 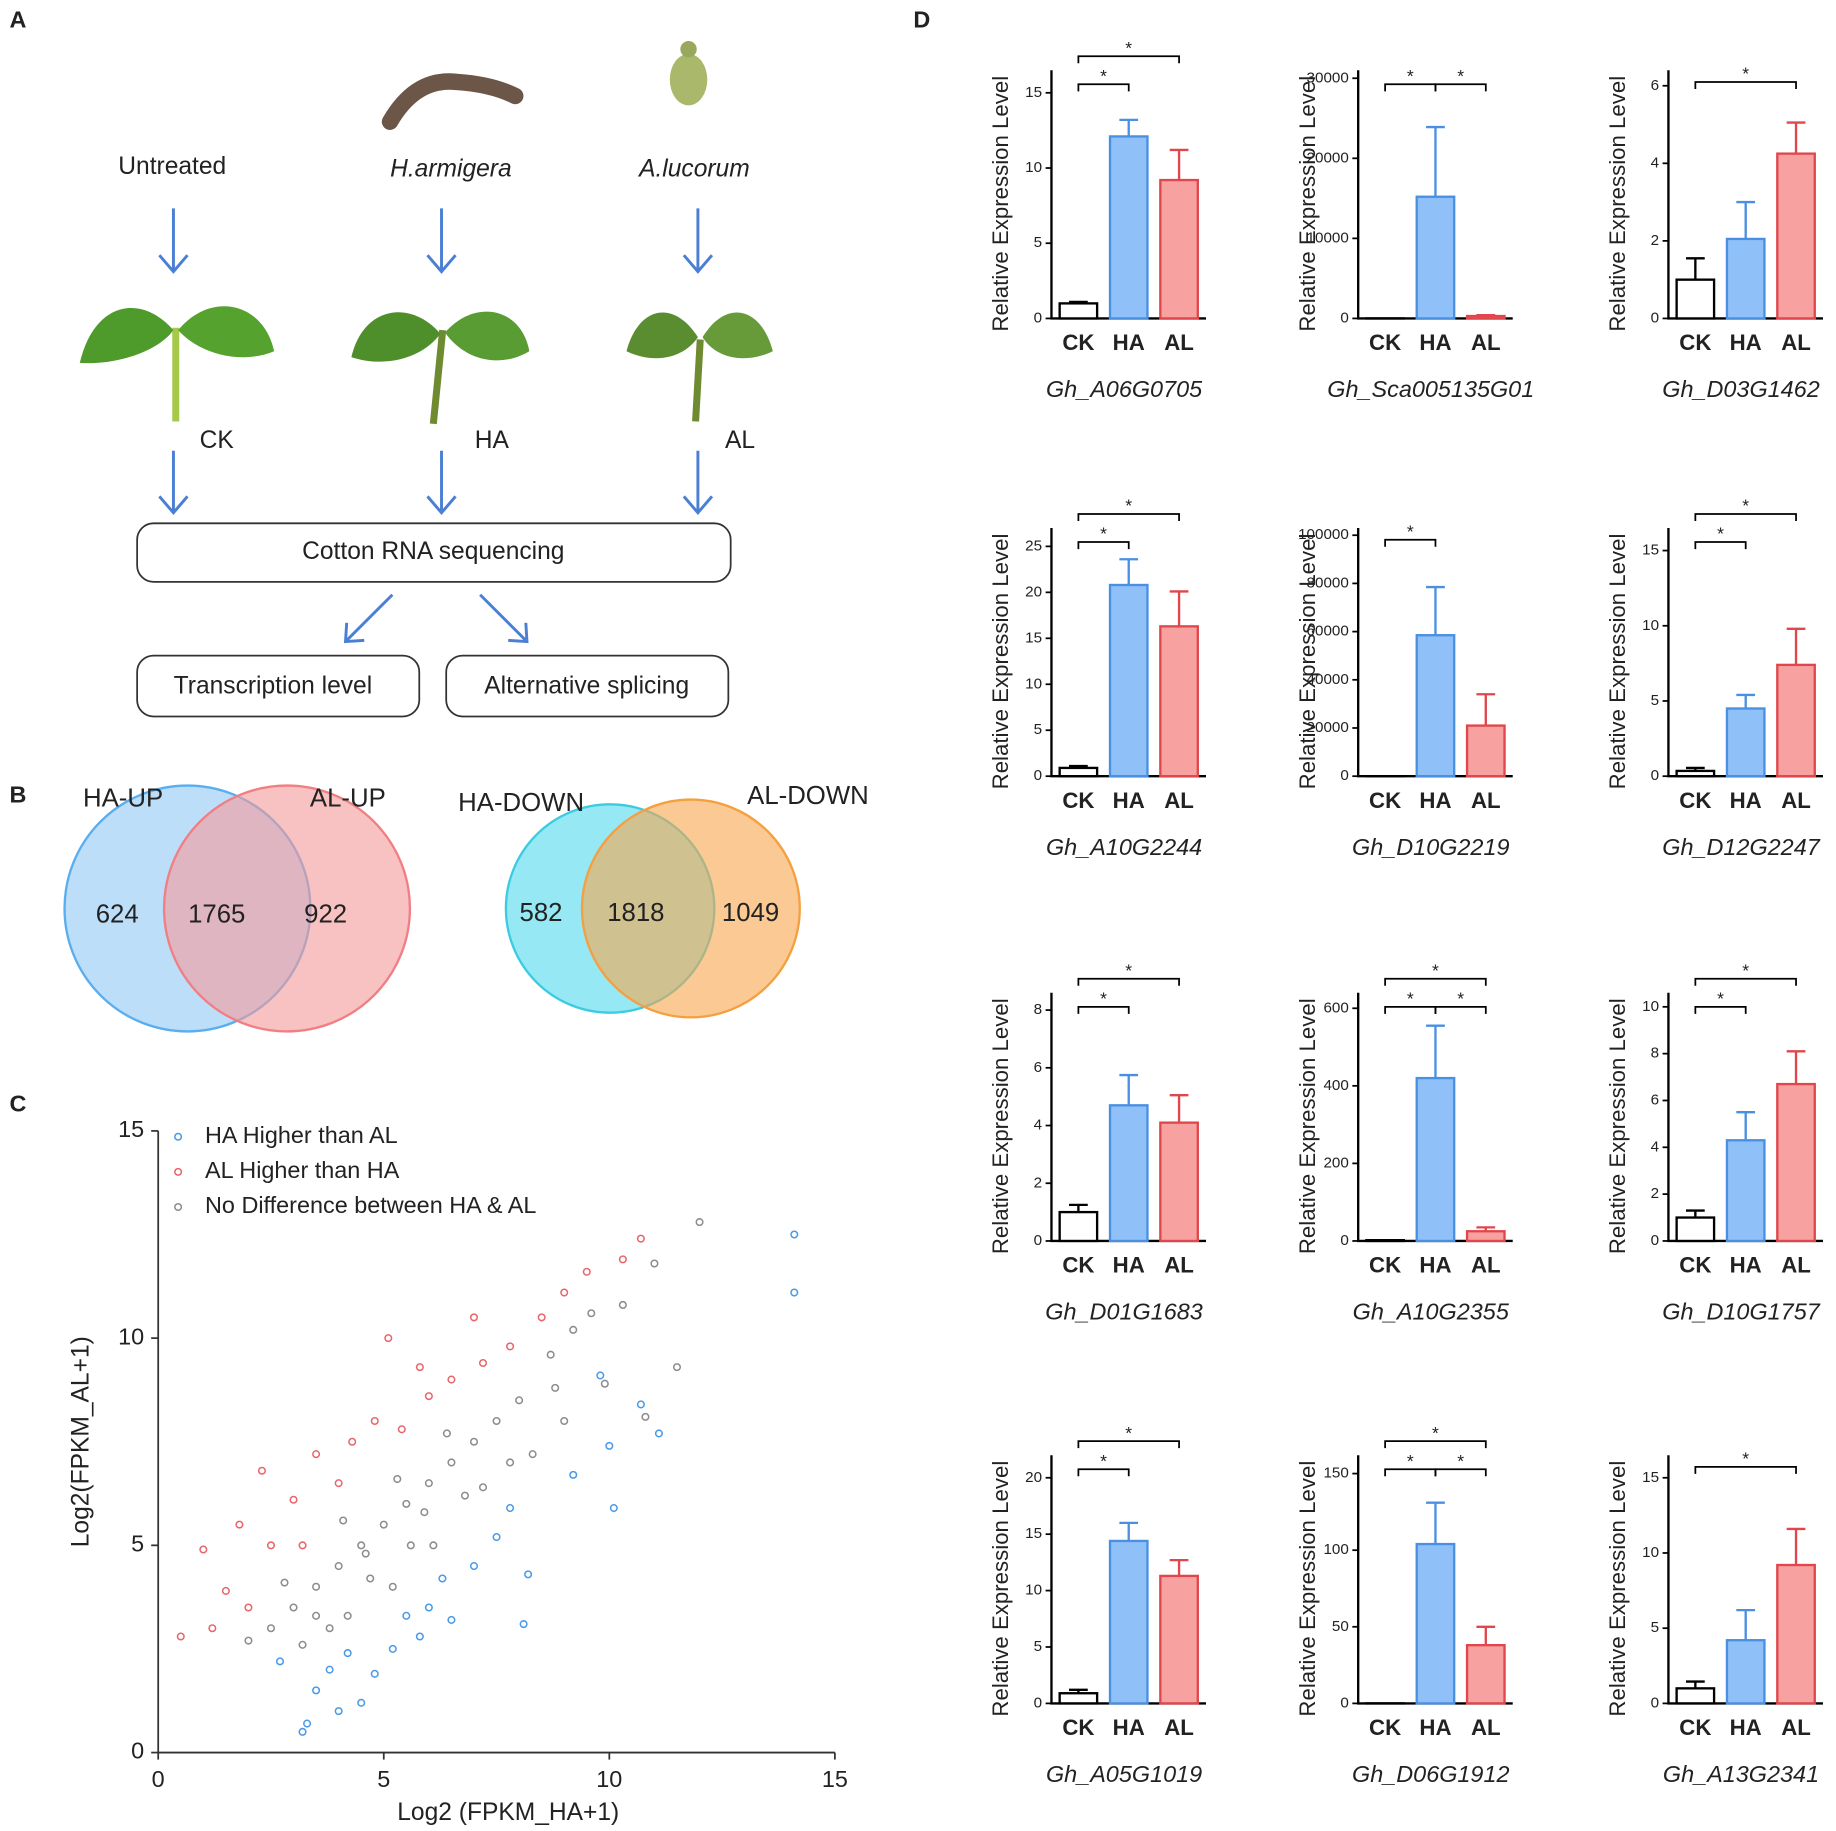 What do you see at coordinates (436, 618) in the screenshot?
I see `arrow` at bounding box center [436, 618].